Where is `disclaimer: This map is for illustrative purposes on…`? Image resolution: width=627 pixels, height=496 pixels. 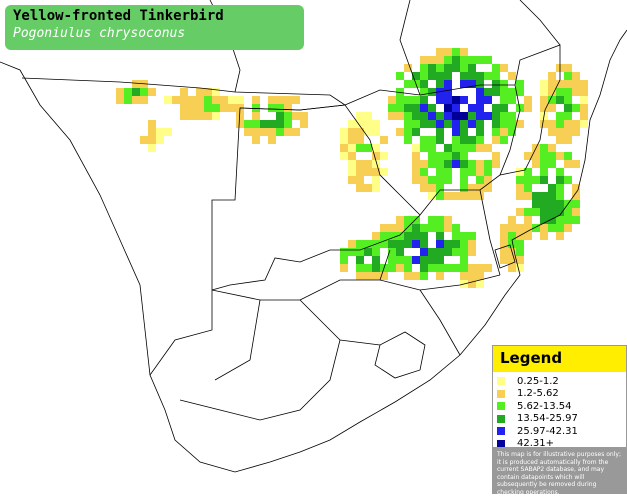 disclaimer: This map is for illustrative purposes on… is located at coordinates (559, 471).